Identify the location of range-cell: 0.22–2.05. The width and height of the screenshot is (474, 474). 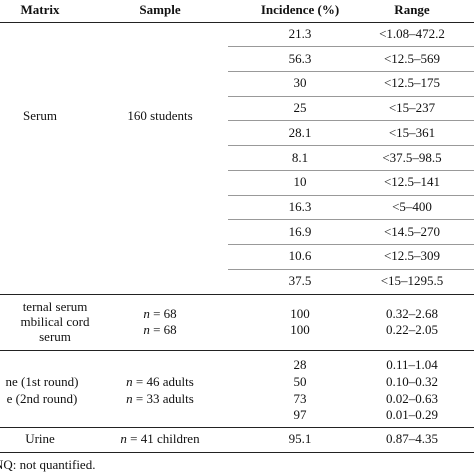
(412, 329).